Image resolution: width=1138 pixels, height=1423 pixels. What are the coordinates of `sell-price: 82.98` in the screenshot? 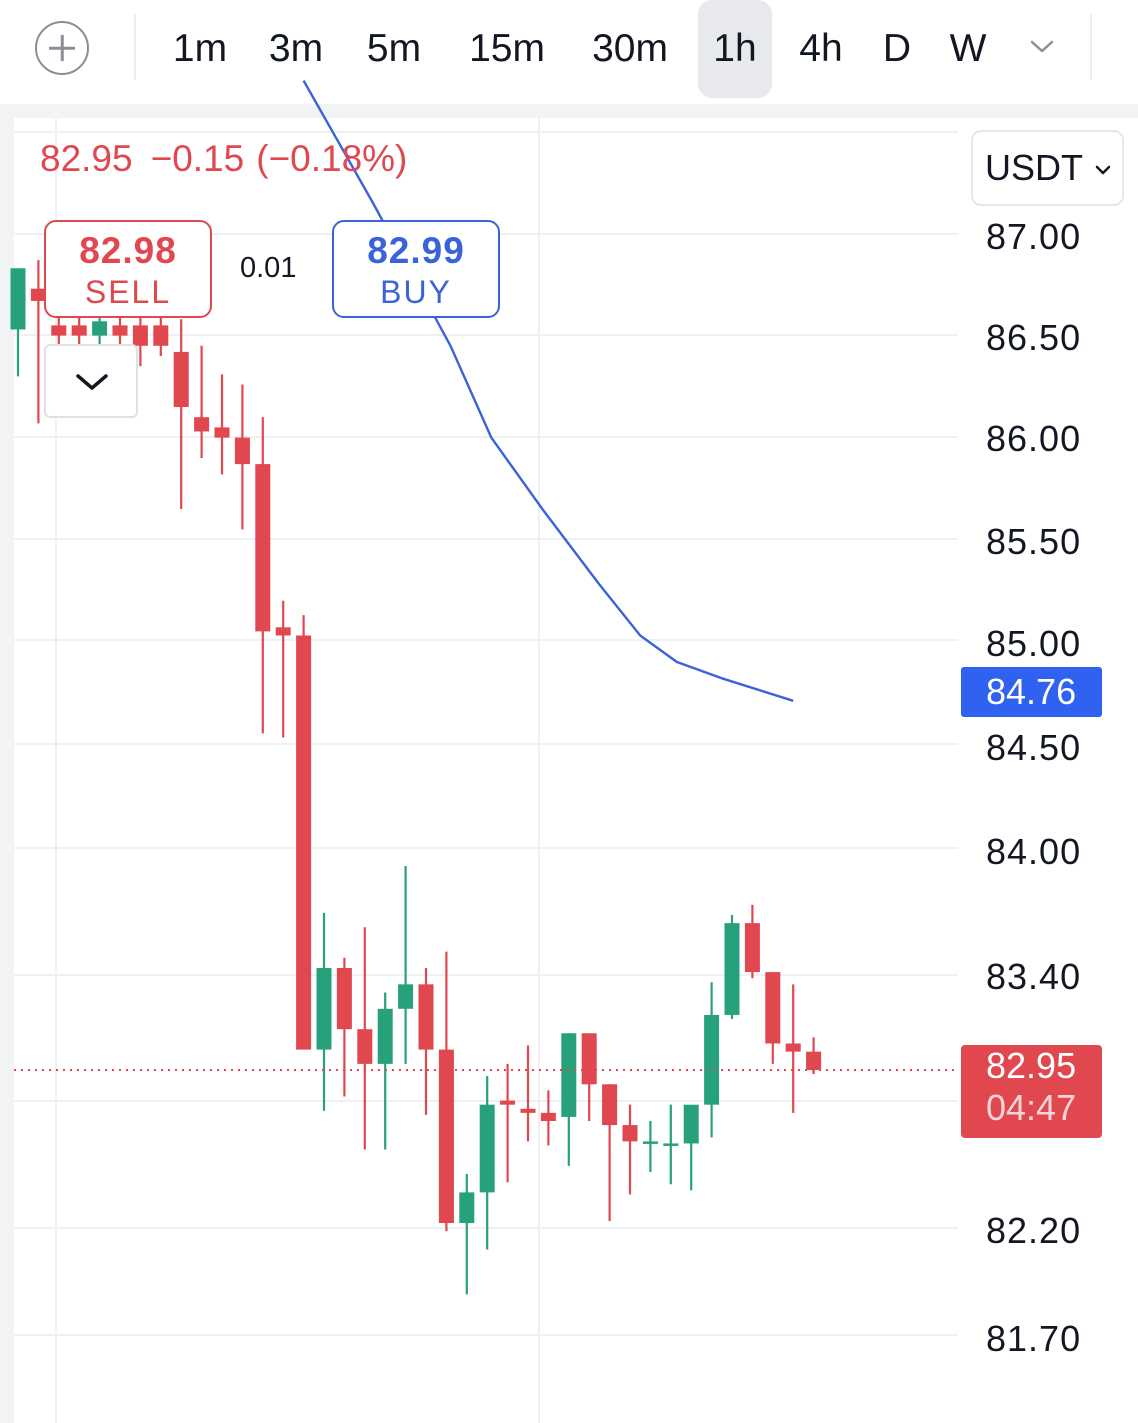 It's located at (128, 250).